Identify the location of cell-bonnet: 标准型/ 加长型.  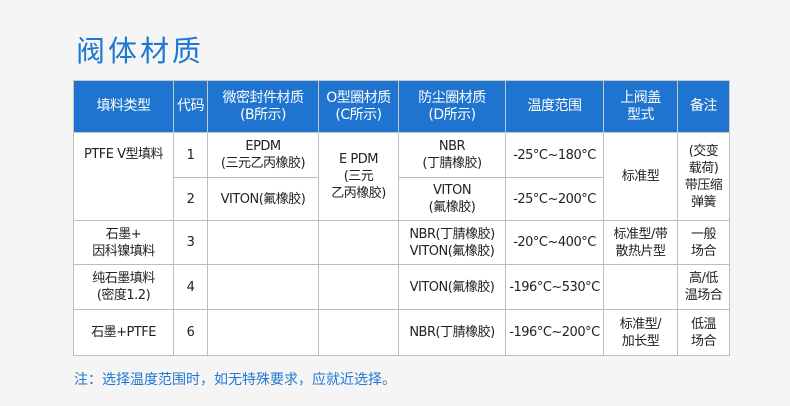
(640, 332).